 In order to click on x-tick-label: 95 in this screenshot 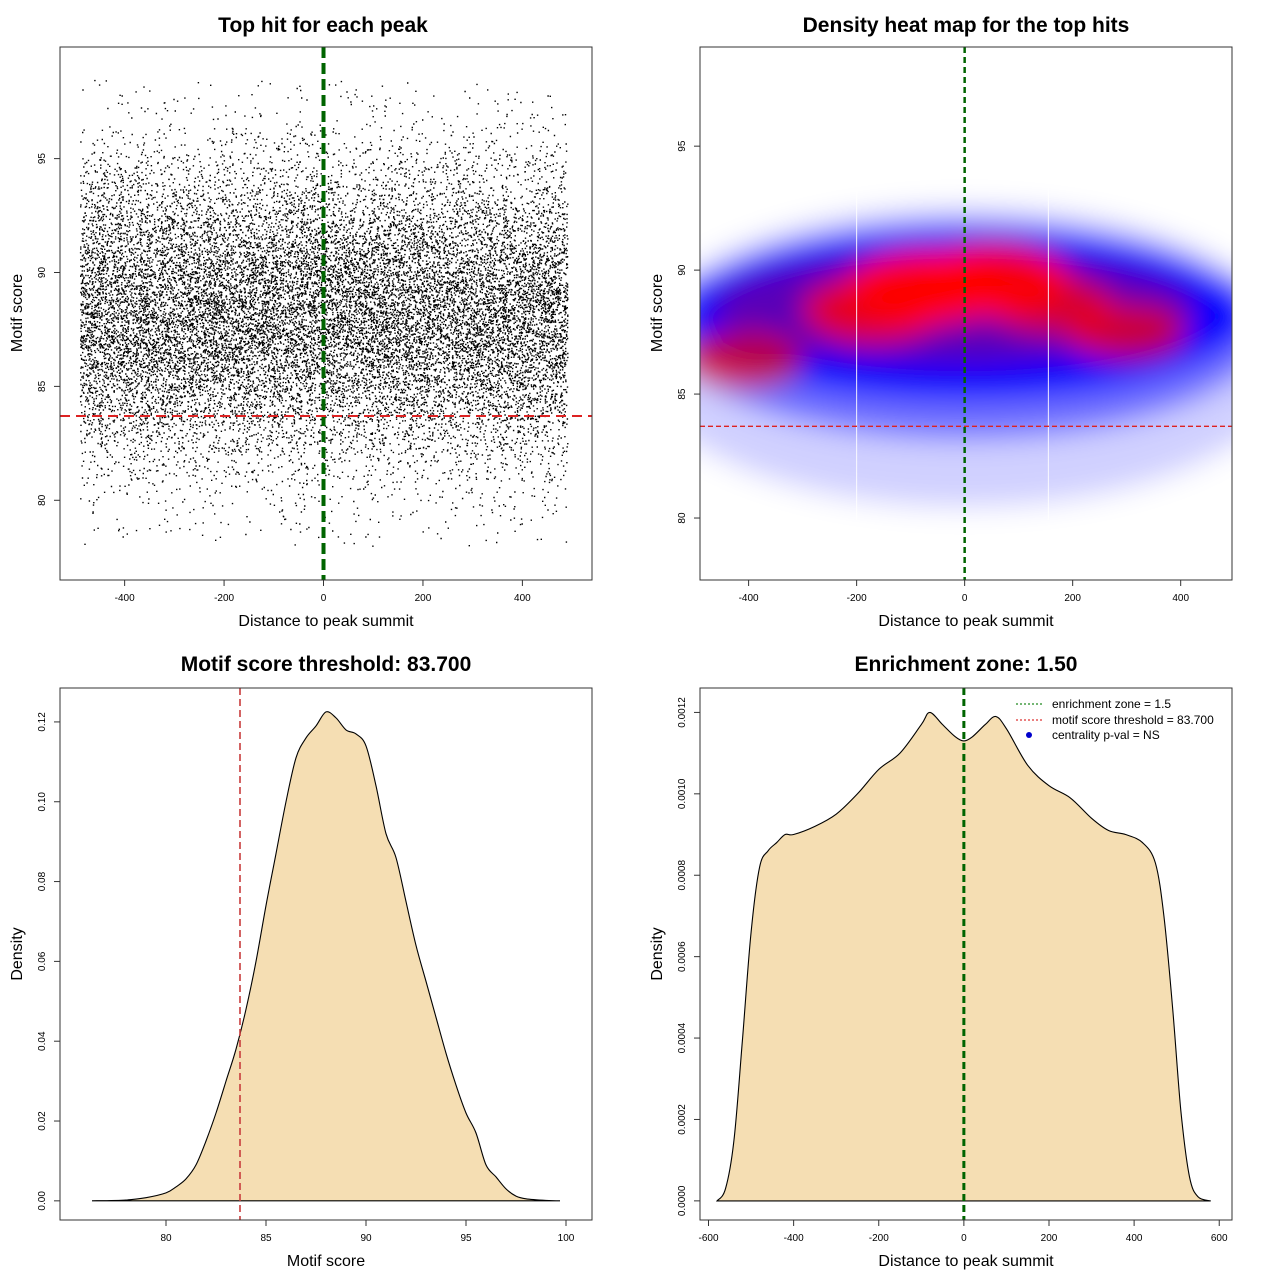, I will do `click(466, 1238)`.